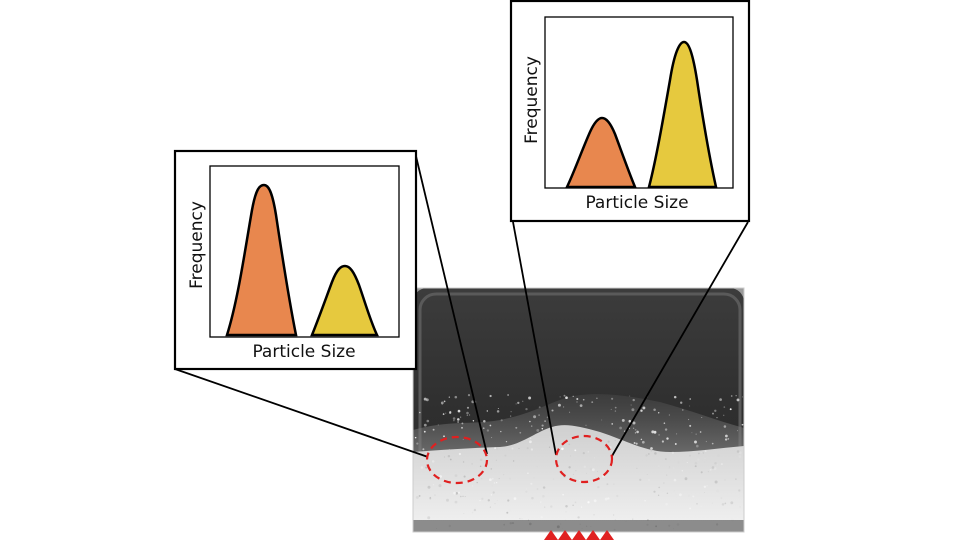 Image resolution: width=960 pixels, height=540 pixels. I want to click on airflow-arrow-icon, so click(579, 535).